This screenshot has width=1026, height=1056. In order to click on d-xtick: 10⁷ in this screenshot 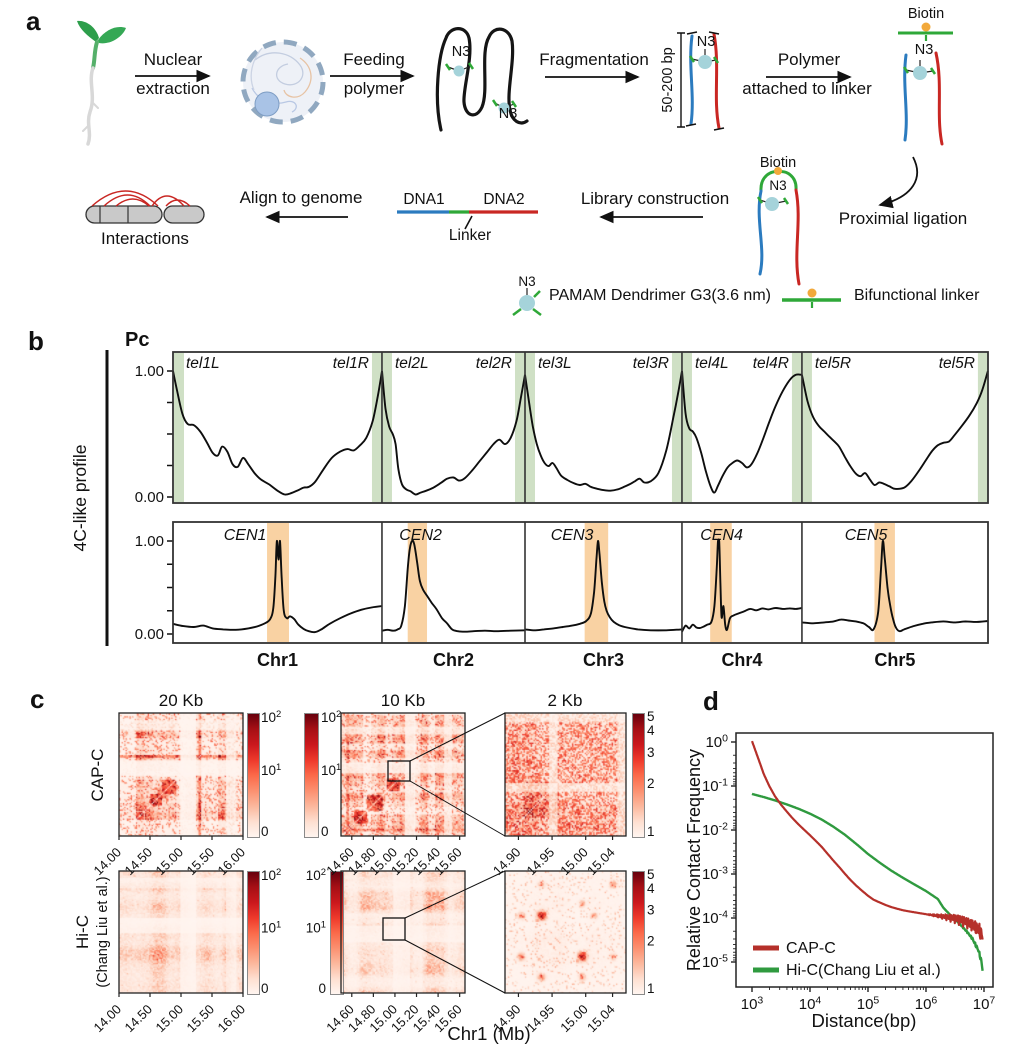, I will do `click(984, 1003)`.